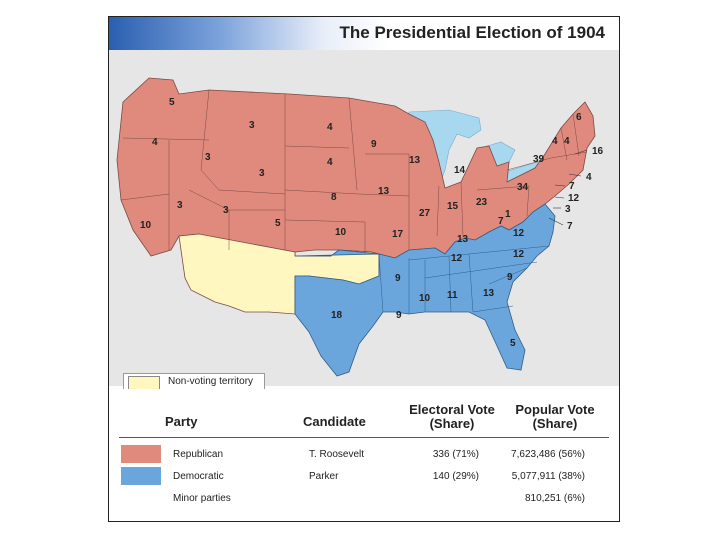 The height and width of the screenshot is (540, 720). I want to click on state-label-mo: 17, so click(398, 234).